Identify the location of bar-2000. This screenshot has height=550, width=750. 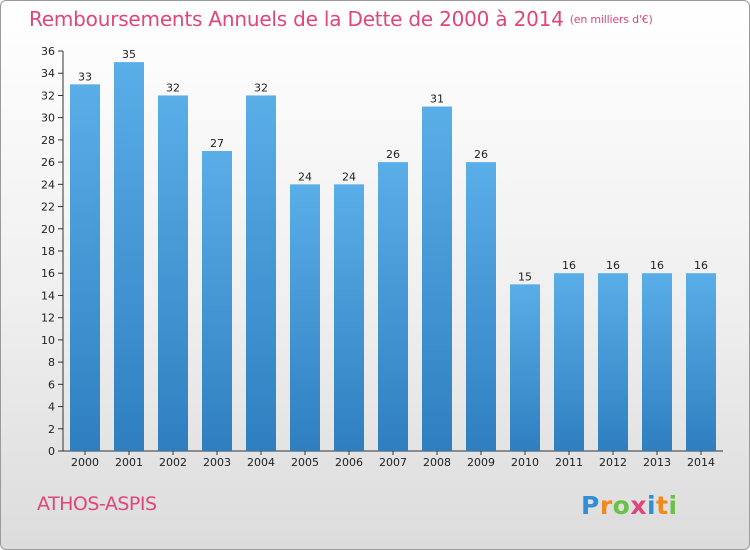
(85, 267).